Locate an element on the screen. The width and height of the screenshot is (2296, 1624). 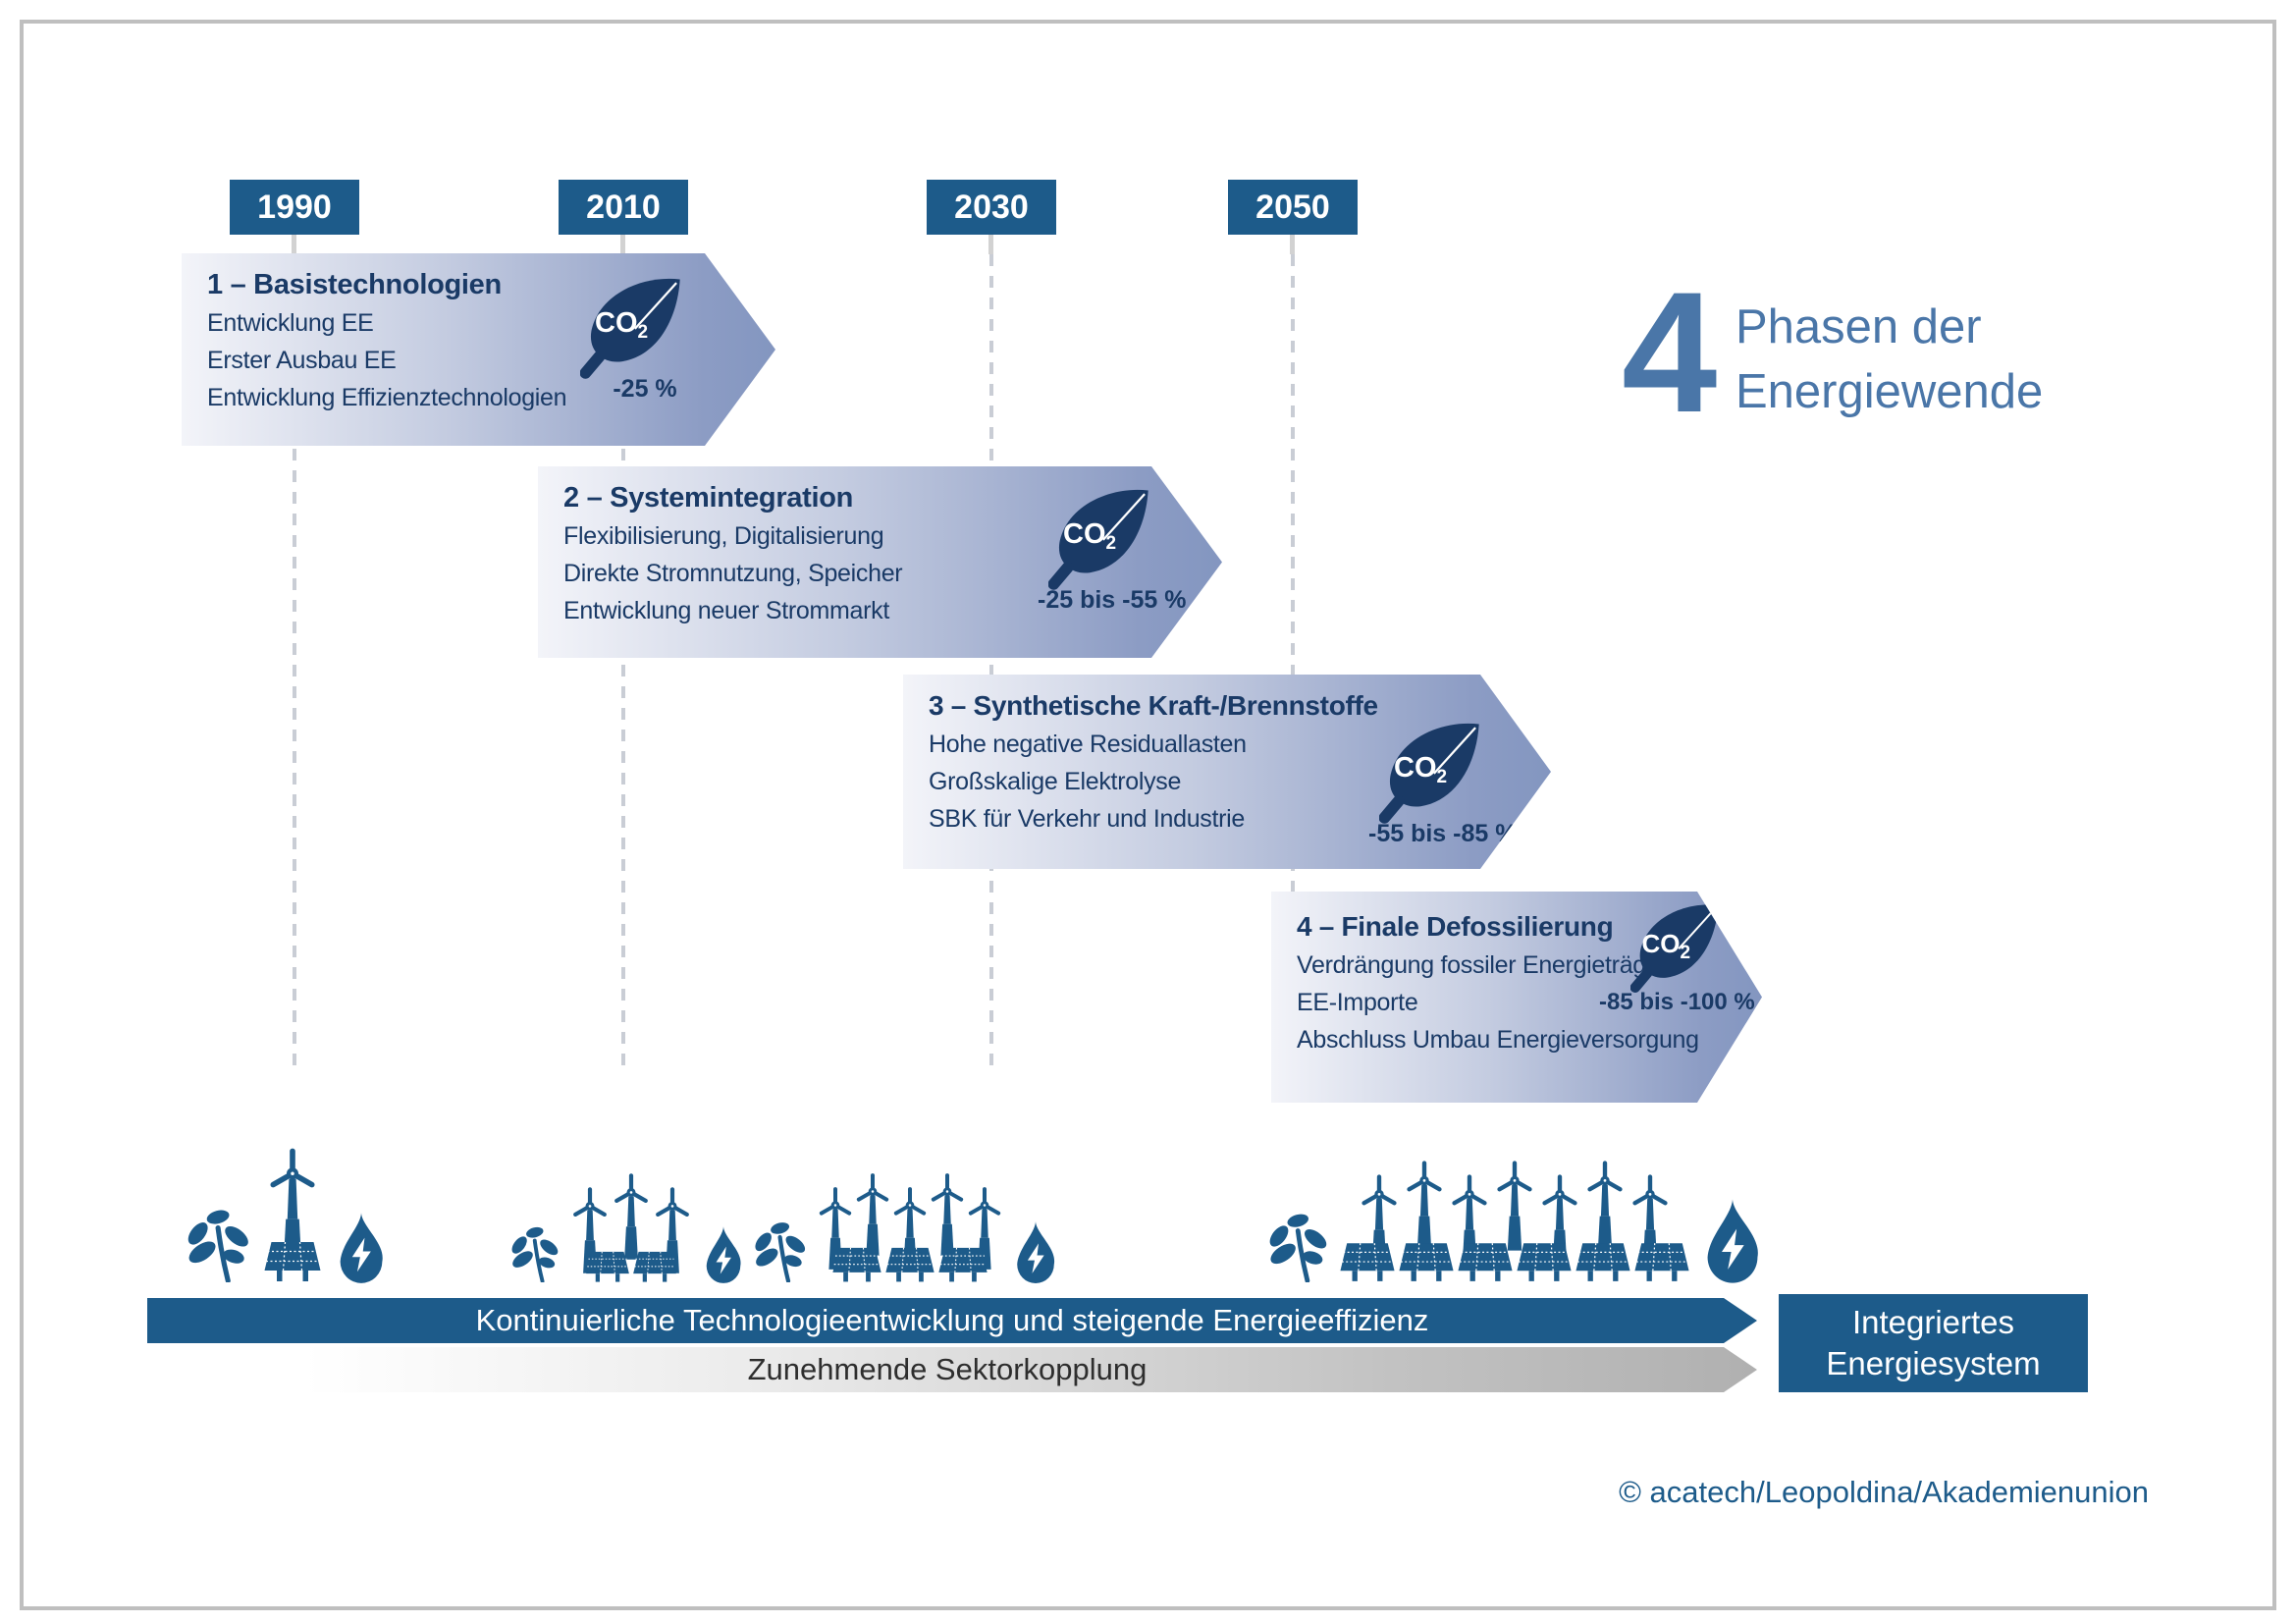
result-box: Integriertes Energiesystem is located at coordinates (1933, 1343).